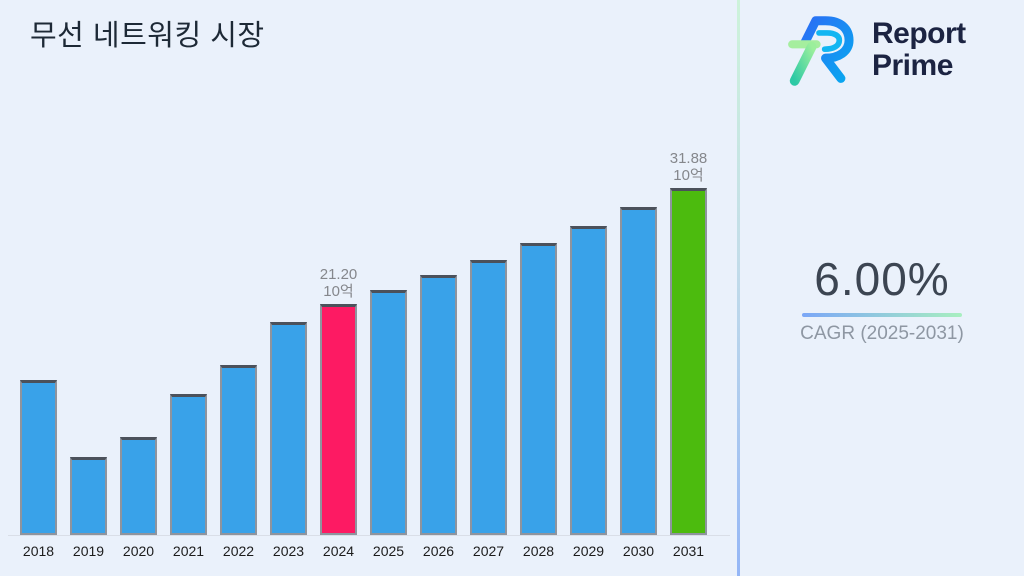 This screenshot has width=1024, height=576. I want to click on x-axis-line, so click(369, 535).